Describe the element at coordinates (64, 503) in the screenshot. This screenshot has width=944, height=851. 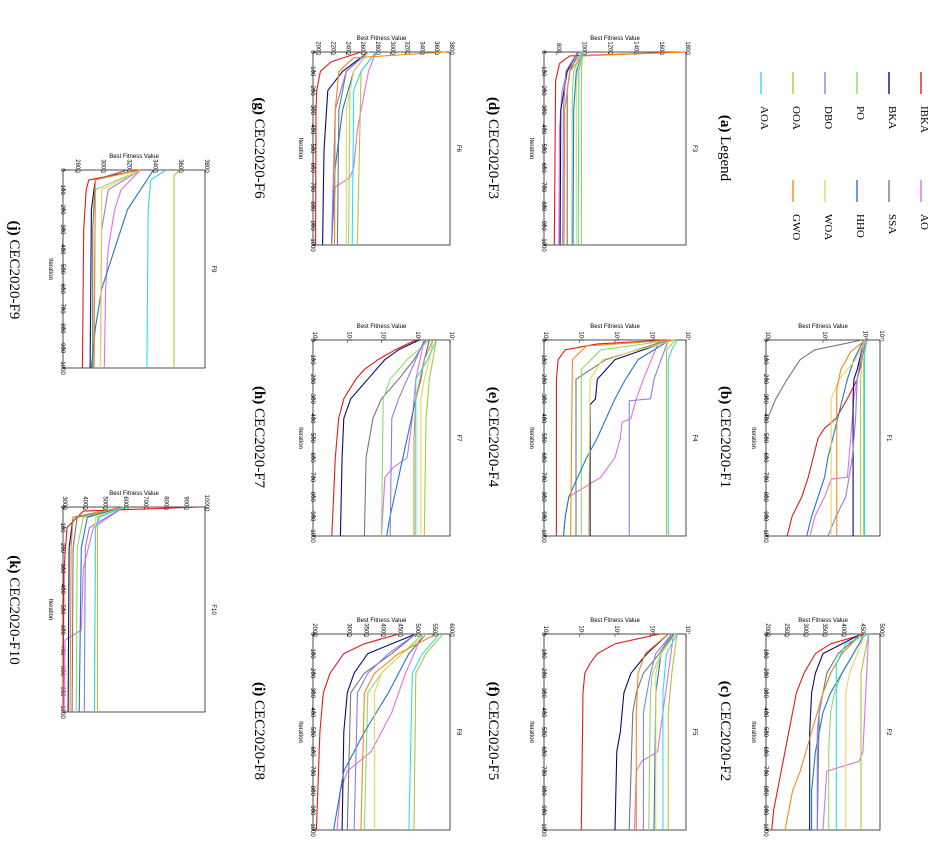
I see `y-tick-label: 3000` at that location.